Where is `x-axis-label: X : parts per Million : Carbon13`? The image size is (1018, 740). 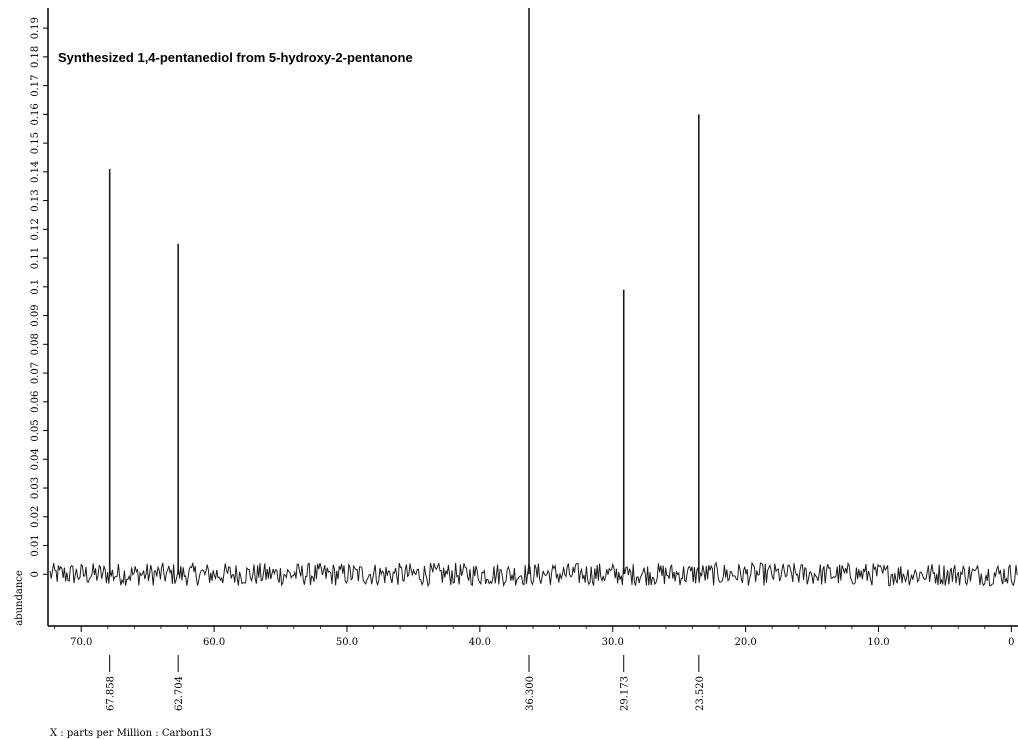
x-axis-label: X : parts per Million : Carbon13 is located at coordinates (131, 733).